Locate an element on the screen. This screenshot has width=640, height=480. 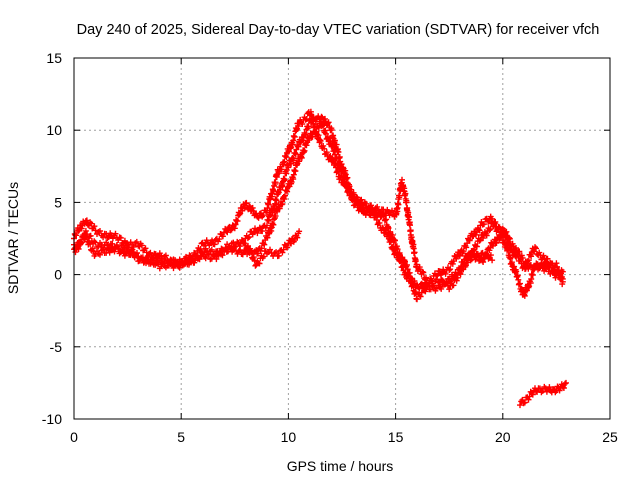
y-tick-label: 0 is located at coordinates (58, 275).